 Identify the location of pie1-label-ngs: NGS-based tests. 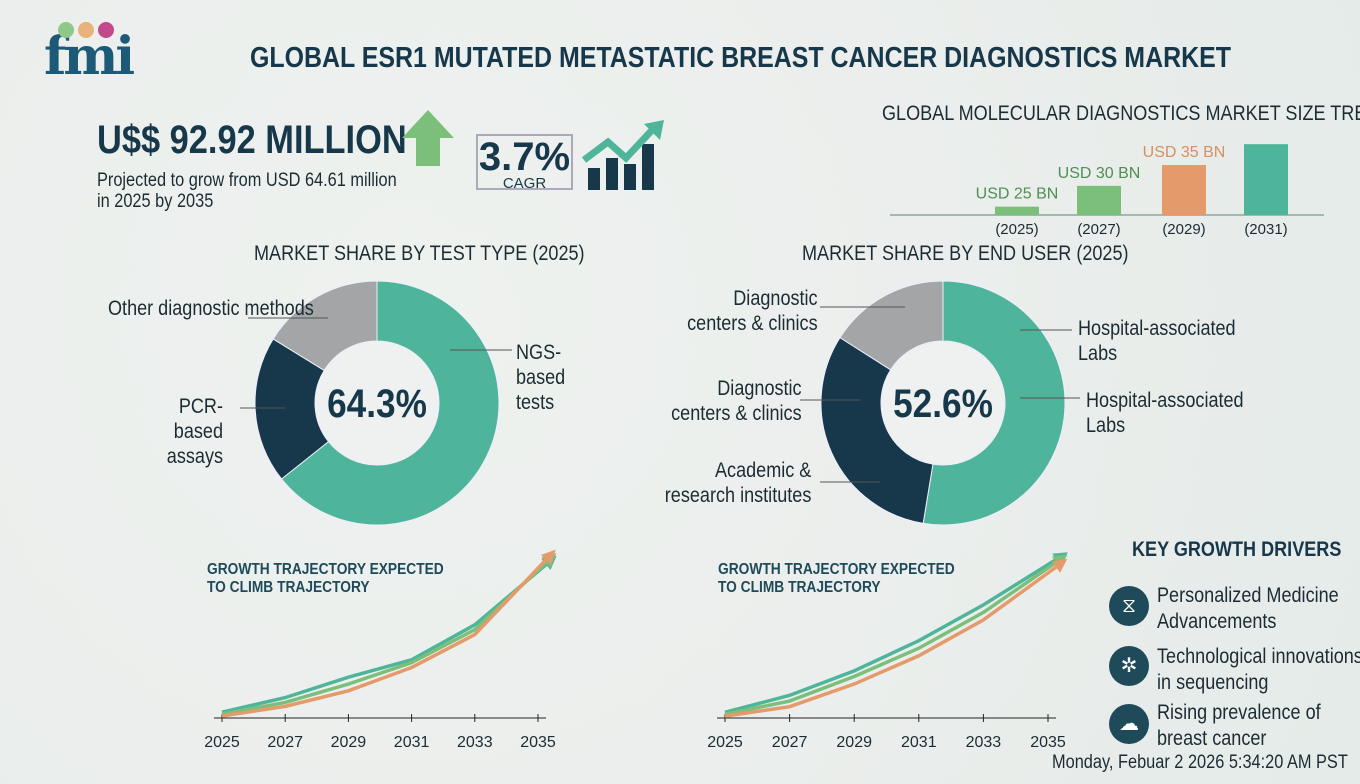
(541, 377).